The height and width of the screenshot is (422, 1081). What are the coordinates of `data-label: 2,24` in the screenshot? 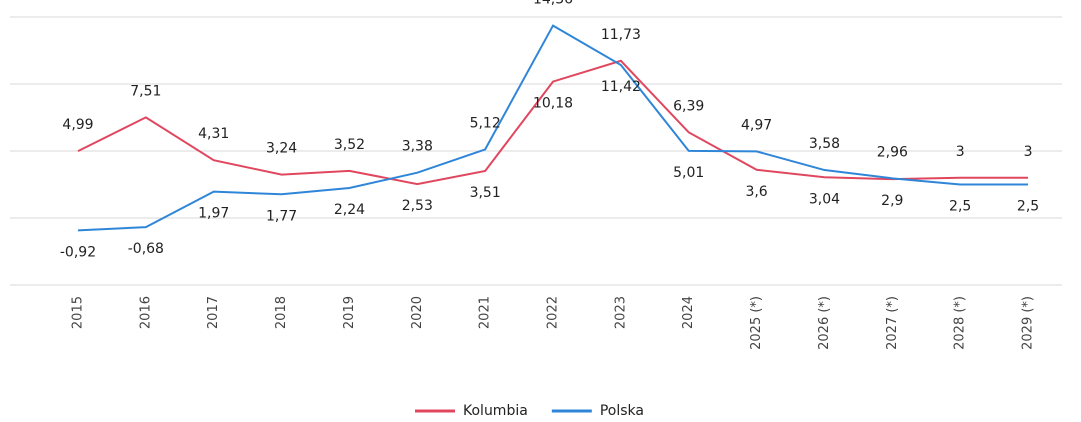 It's located at (349, 210).